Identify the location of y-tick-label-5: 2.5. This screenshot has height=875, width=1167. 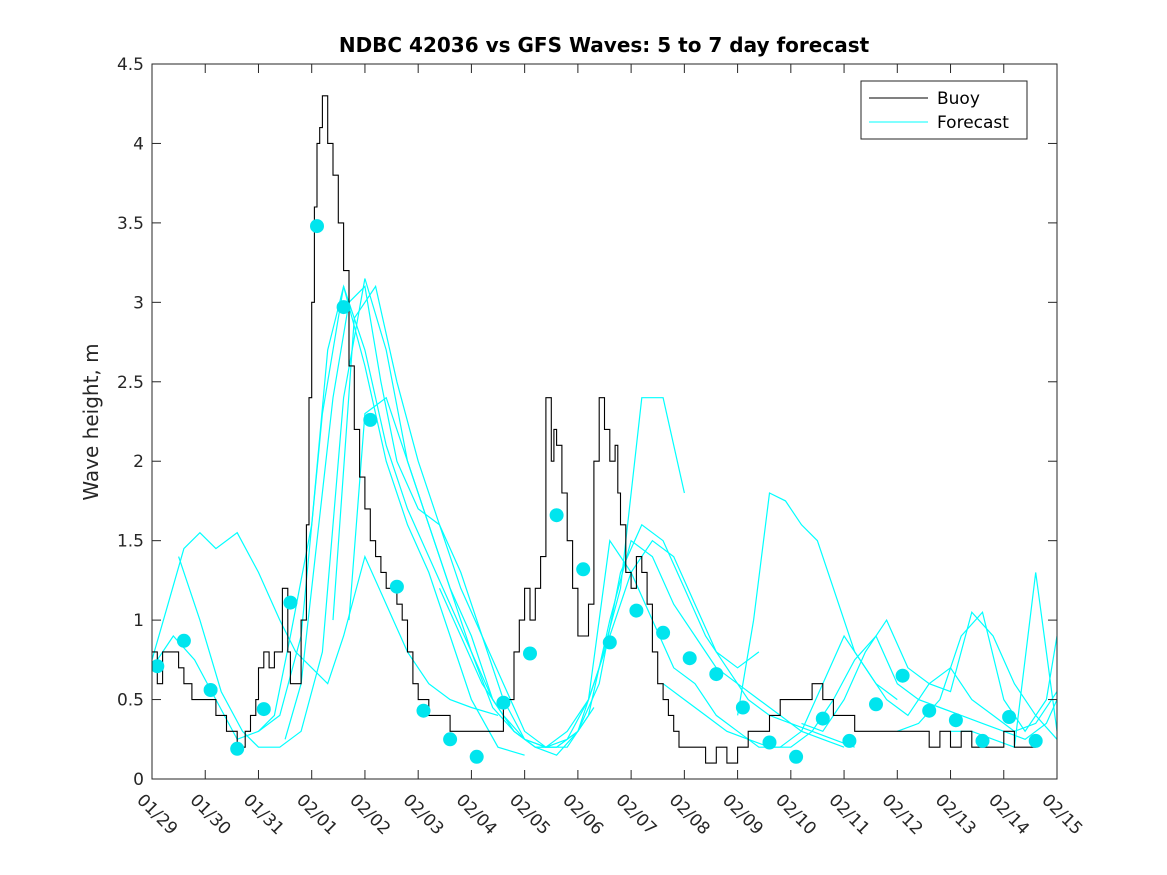
(130, 383).